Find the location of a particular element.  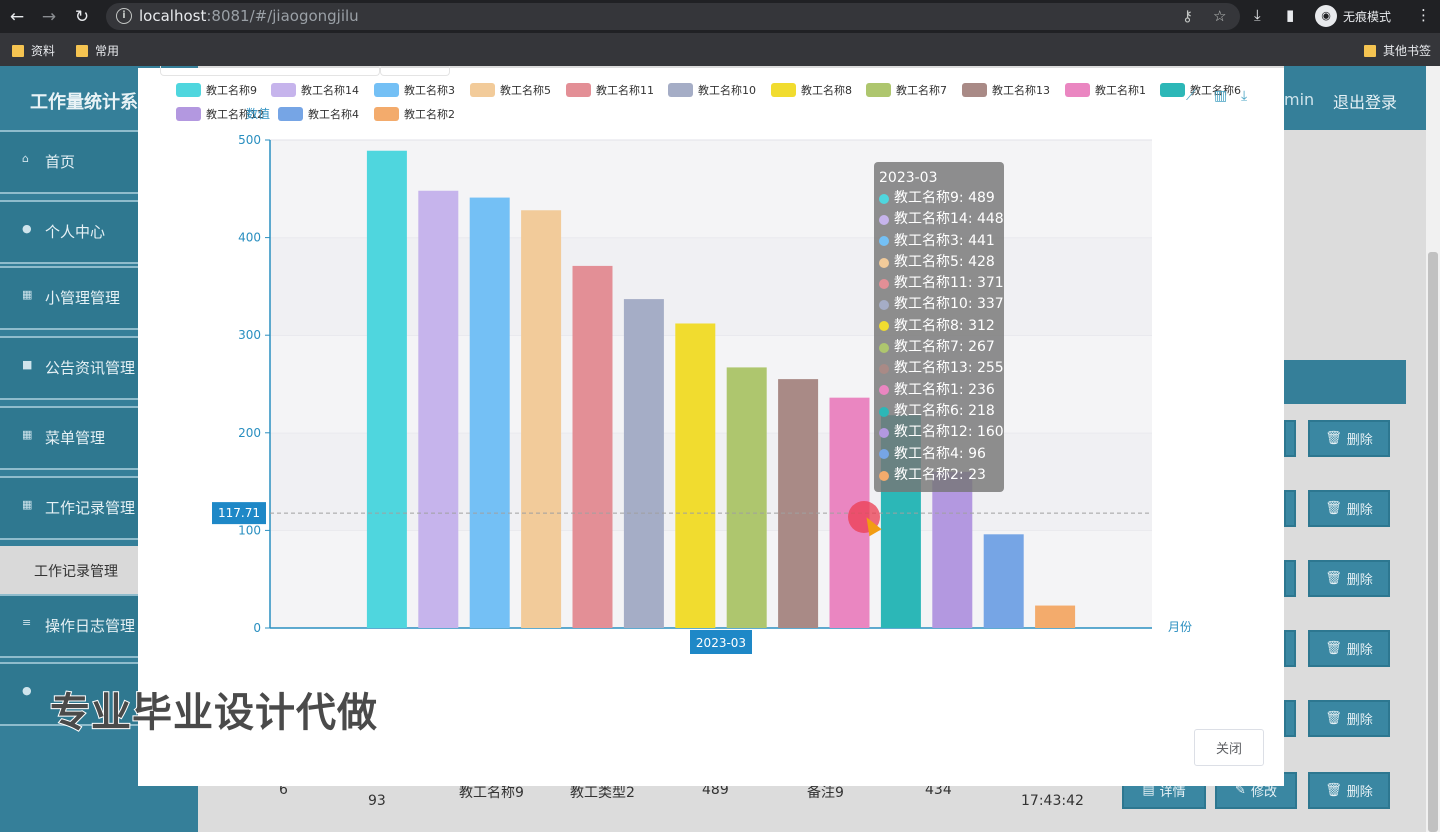

tooltip-row: 教工名称8: 312 is located at coordinates (939, 326).